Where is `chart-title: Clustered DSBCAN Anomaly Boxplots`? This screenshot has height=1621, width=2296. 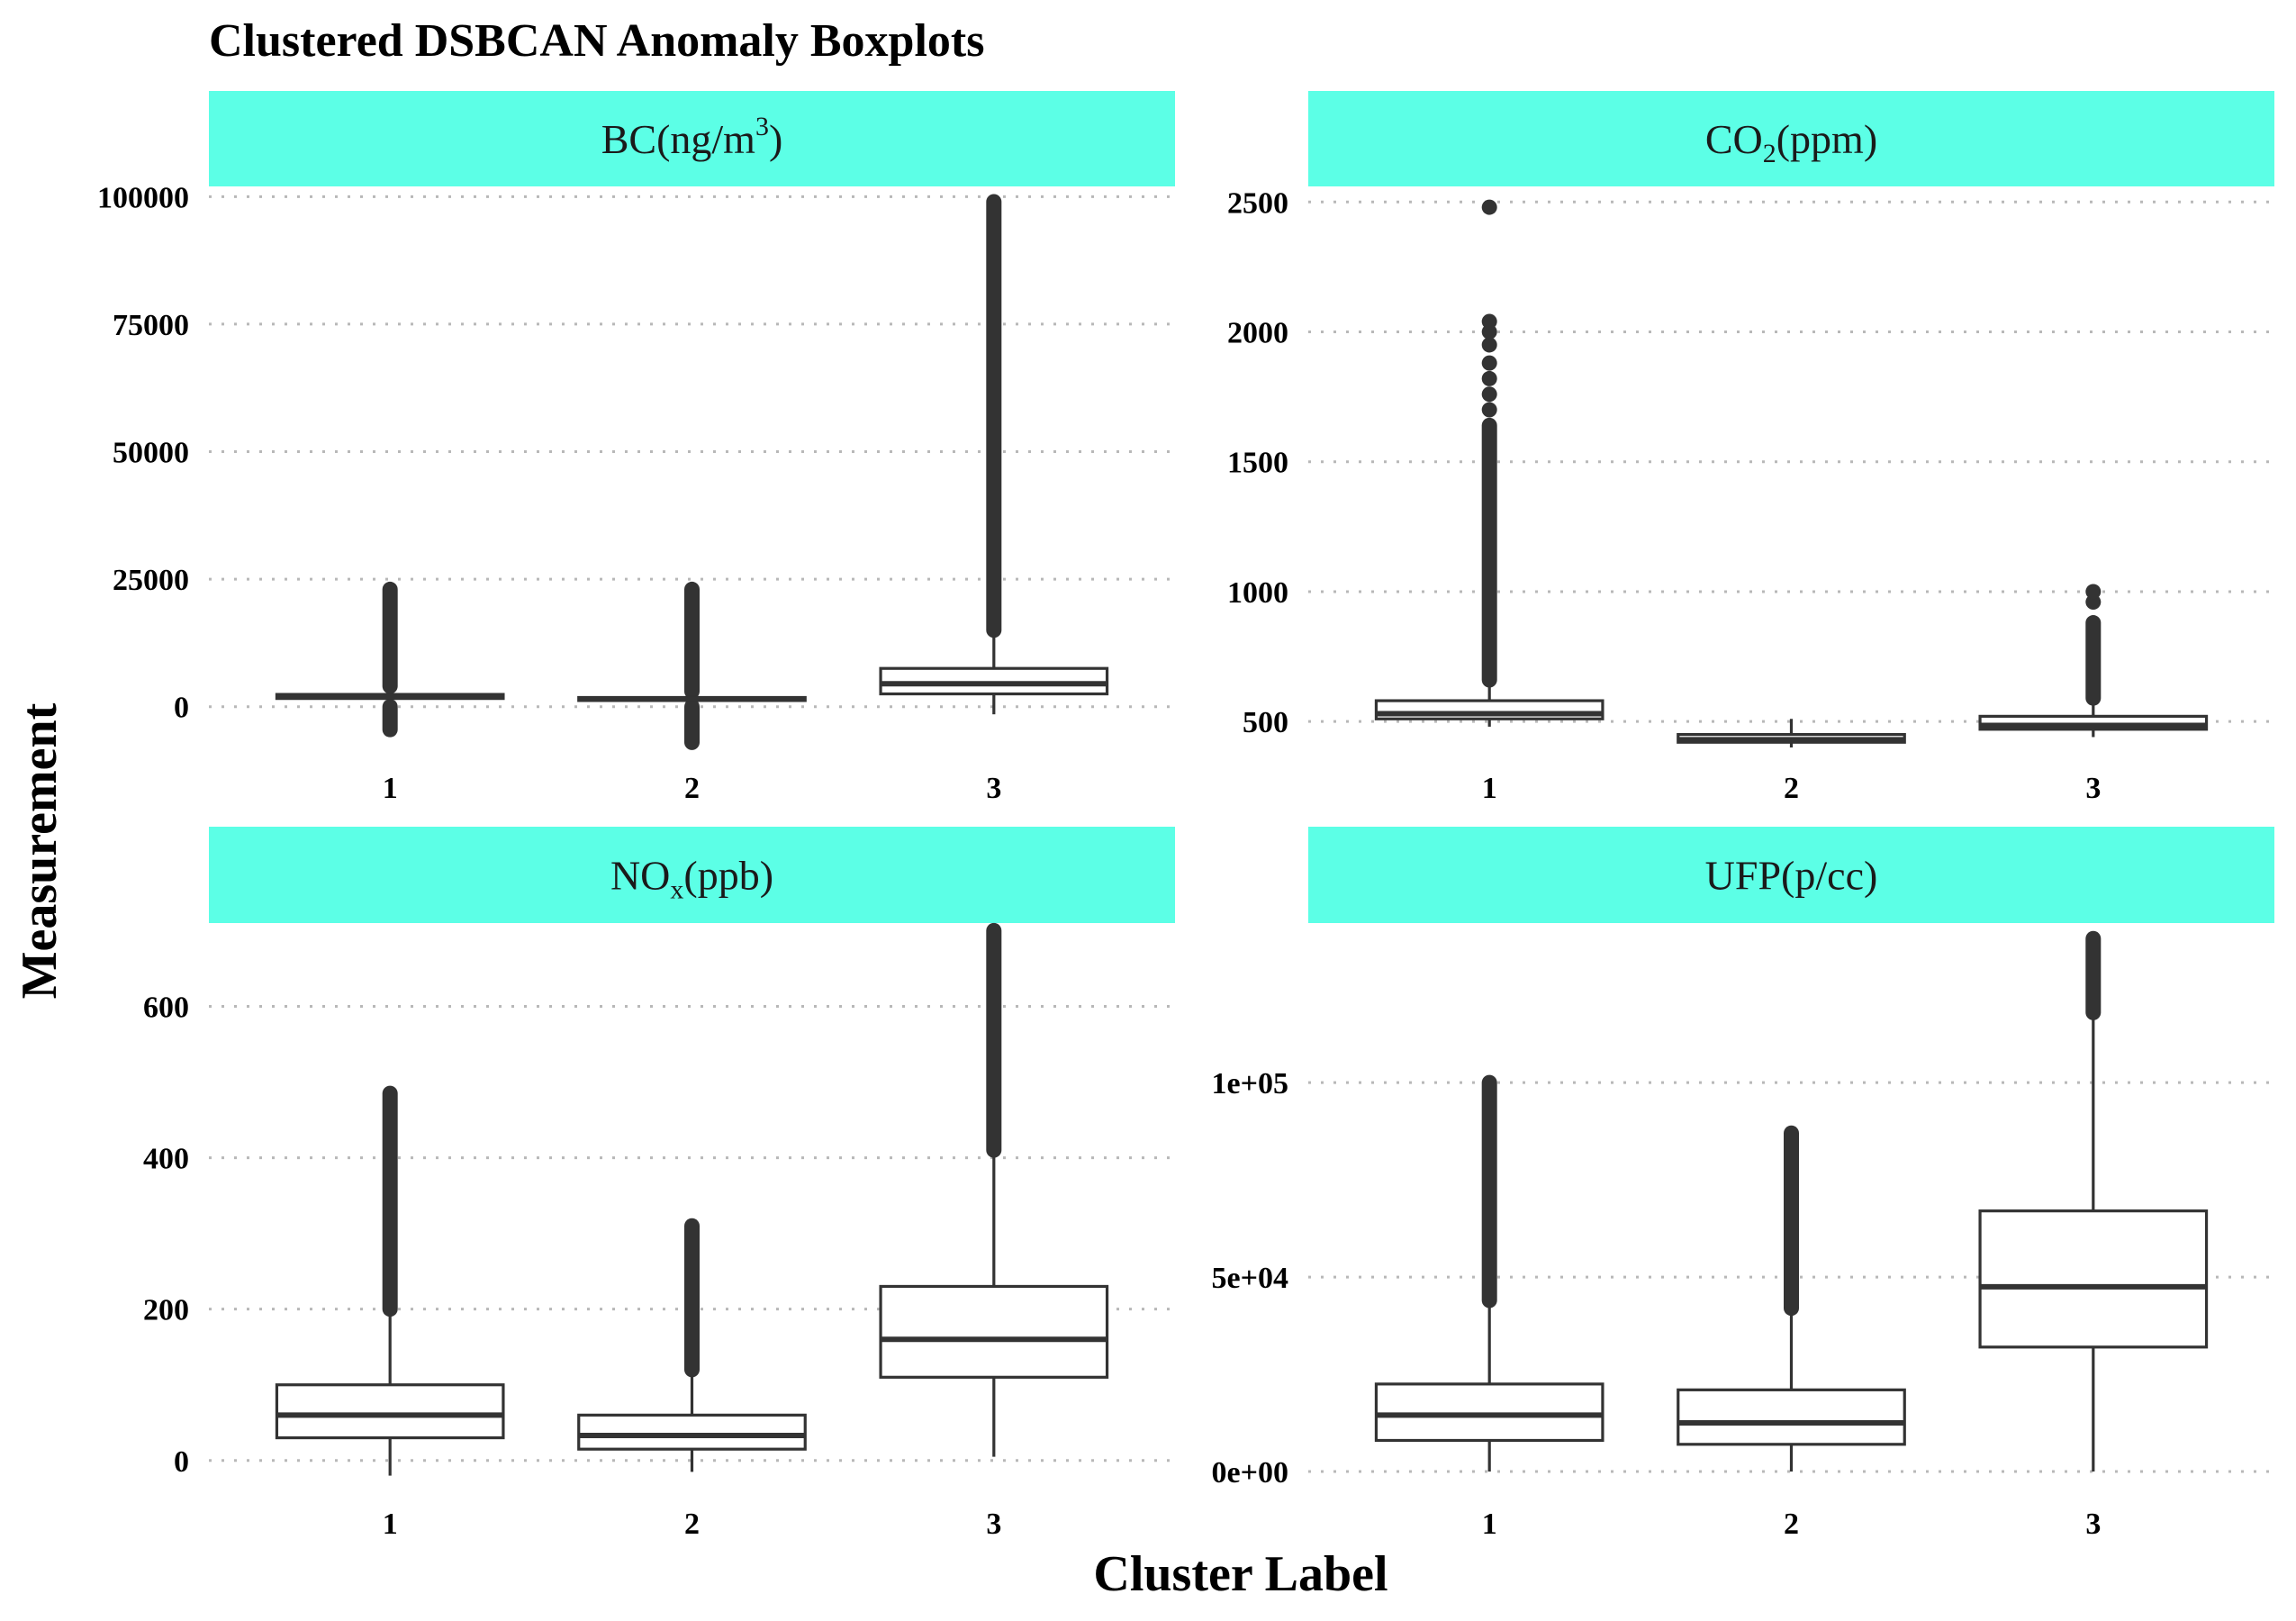
chart-title: Clustered DSBCAN Anomaly Boxplots is located at coordinates (596, 41).